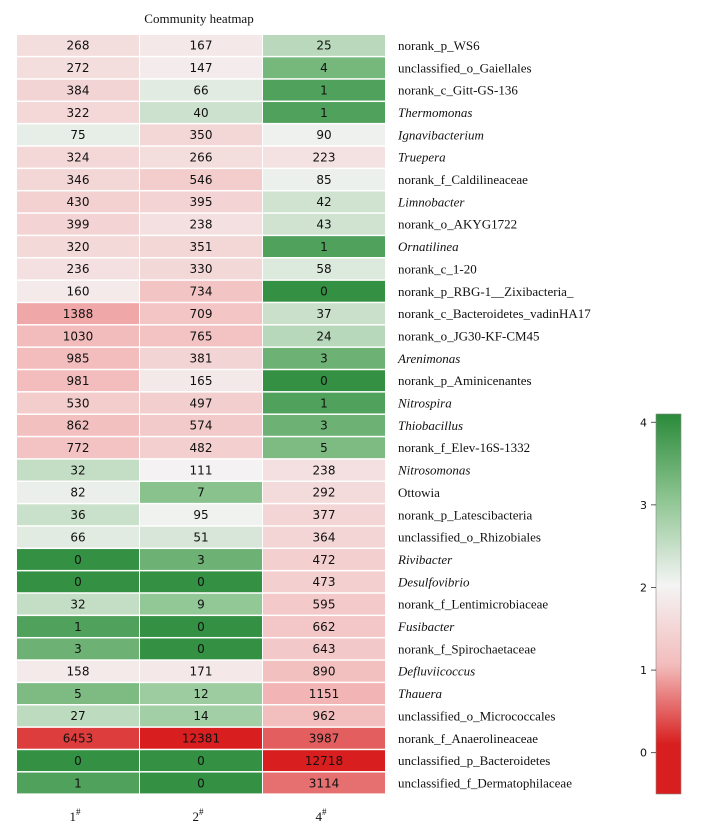 This screenshot has height=823, width=702. Describe the element at coordinates (428, 358) in the screenshot. I see `row-label: Arenimonas` at that location.